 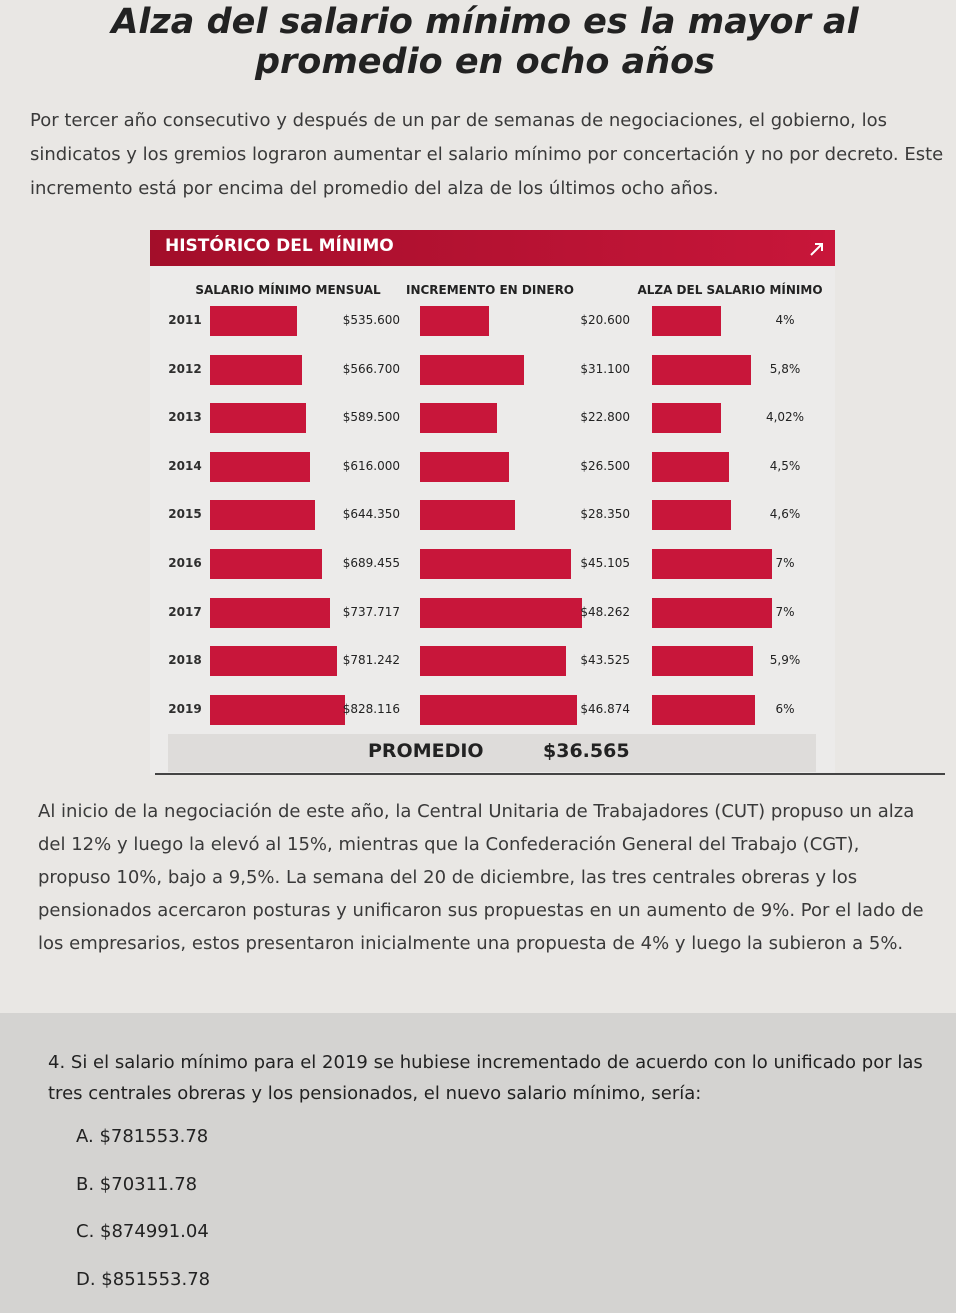 What do you see at coordinates (137, 1184) in the screenshot?
I see `option: B. $70311.78` at bounding box center [137, 1184].